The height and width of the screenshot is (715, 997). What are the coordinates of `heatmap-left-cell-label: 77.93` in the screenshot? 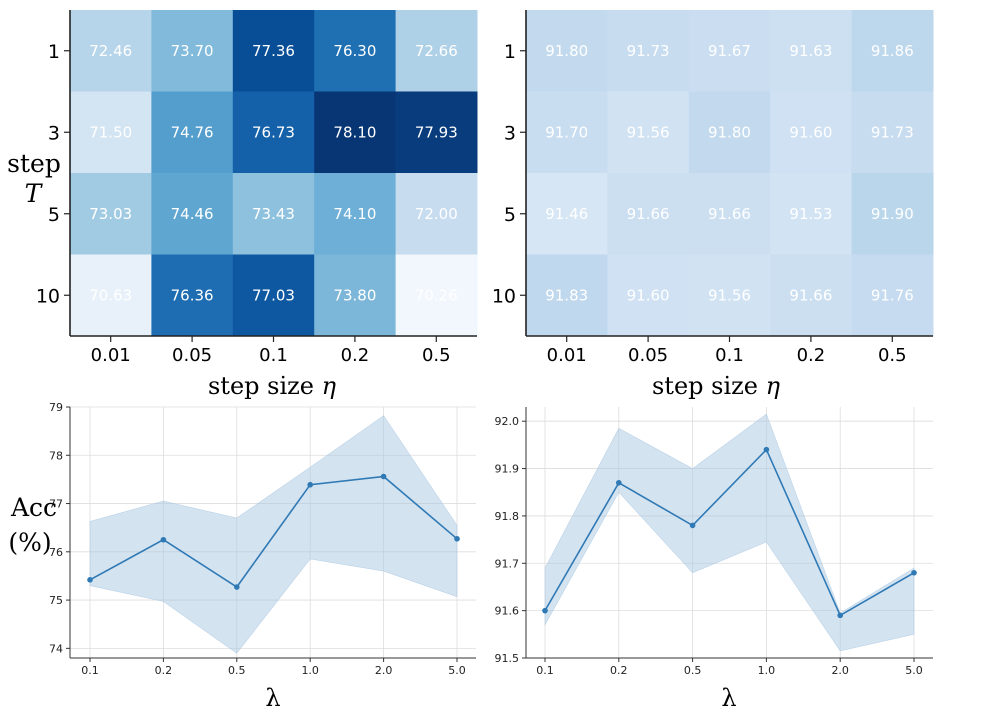 It's located at (436, 132).